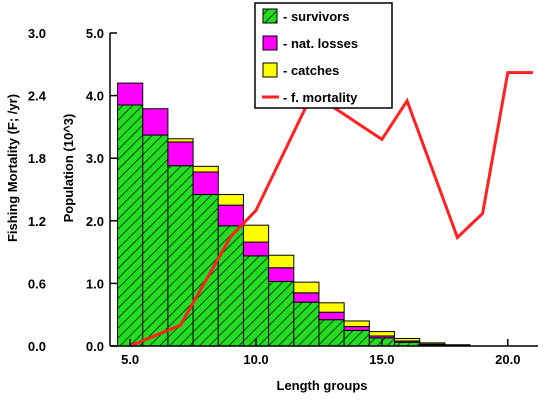  Describe the element at coordinates (37, 96) in the screenshot. I see `mortality-tick-label: 2.4` at that location.